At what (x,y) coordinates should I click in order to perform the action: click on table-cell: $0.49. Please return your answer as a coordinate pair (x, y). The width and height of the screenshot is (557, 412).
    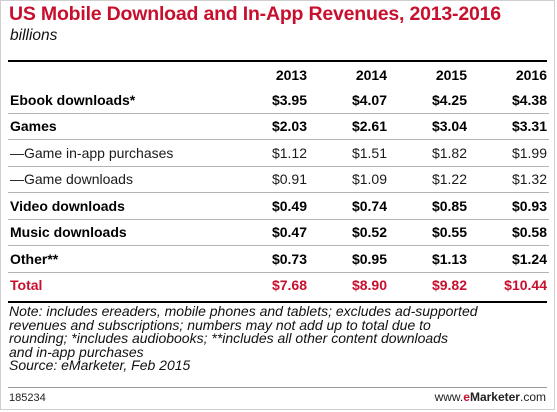
    Looking at the image, I should click on (269, 206).